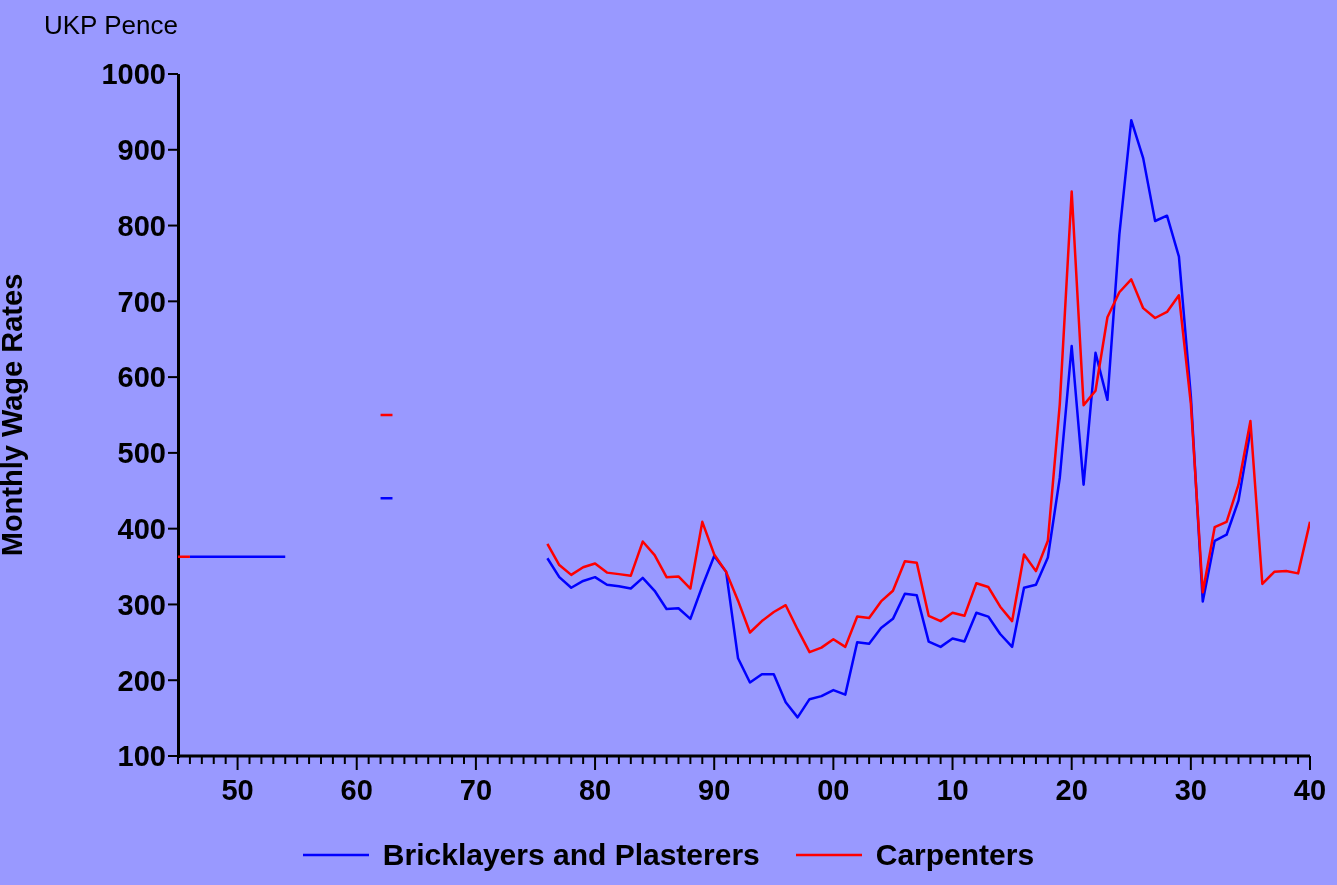 The image size is (1337, 885). What do you see at coordinates (141, 225) in the screenshot?
I see `y-tick-label: 800` at bounding box center [141, 225].